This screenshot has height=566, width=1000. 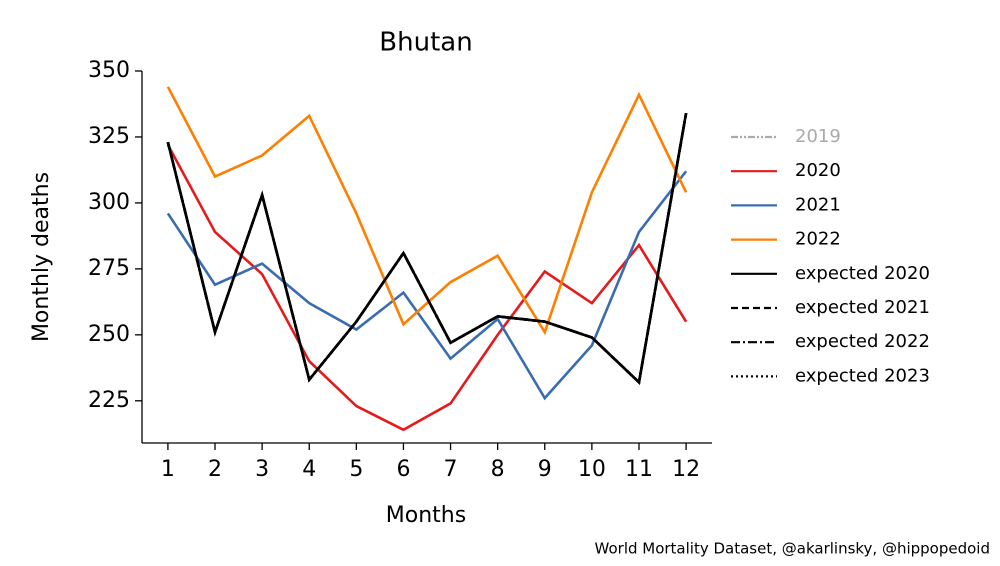 What do you see at coordinates (818, 136) in the screenshot?
I see `legend-label: 2019` at bounding box center [818, 136].